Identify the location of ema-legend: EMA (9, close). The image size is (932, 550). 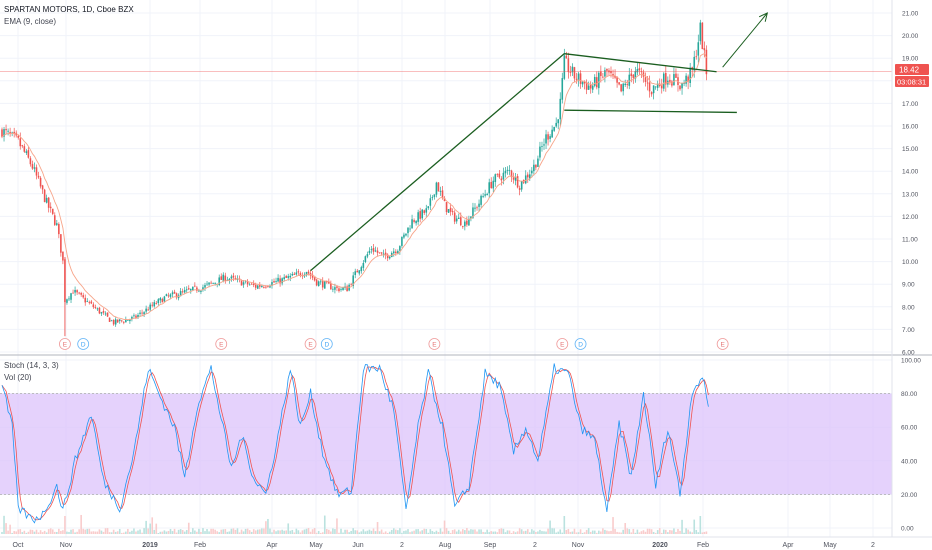
(30, 21).